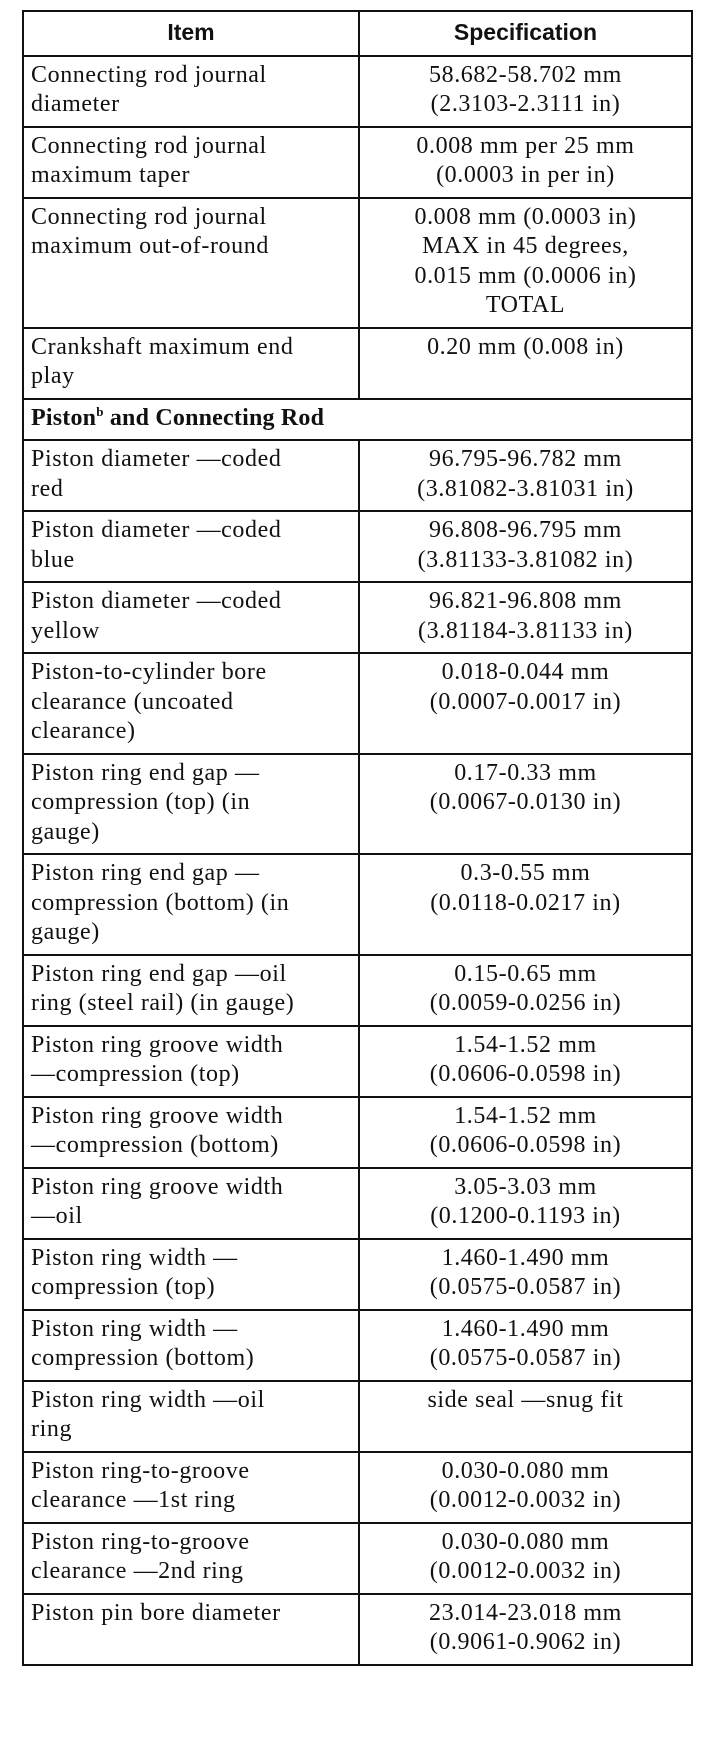 The height and width of the screenshot is (1754, 704). What do you see at coordinates (525, 91) in the screenshot?
I see `spec-cell: 58.682-58.702 mm (2.3103-2.3111 in)` at bounding box center [525, 91].